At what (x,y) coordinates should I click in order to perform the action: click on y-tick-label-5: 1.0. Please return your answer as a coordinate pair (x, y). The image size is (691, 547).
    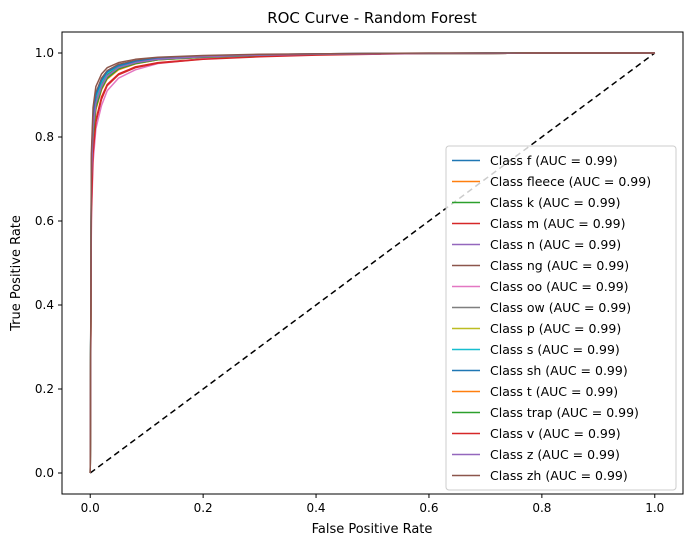
    Looking at the image, I should click on (44, 53).